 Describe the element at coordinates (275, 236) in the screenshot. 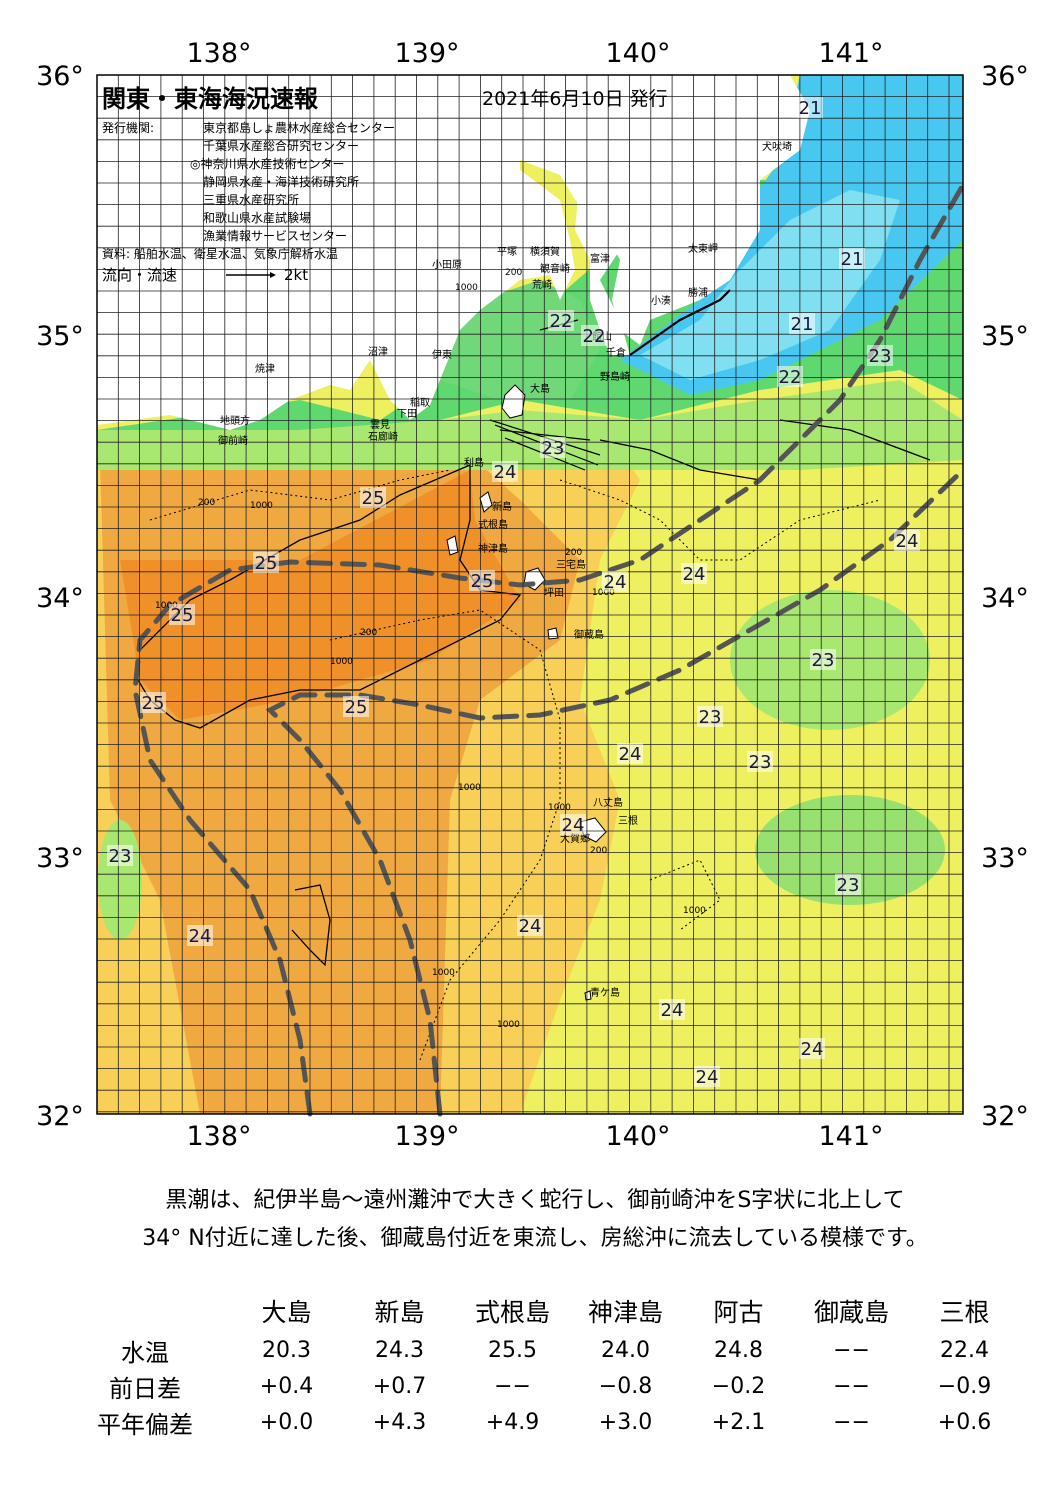

I see `issuer-name: 漁業情報サービスセンター` at that location.